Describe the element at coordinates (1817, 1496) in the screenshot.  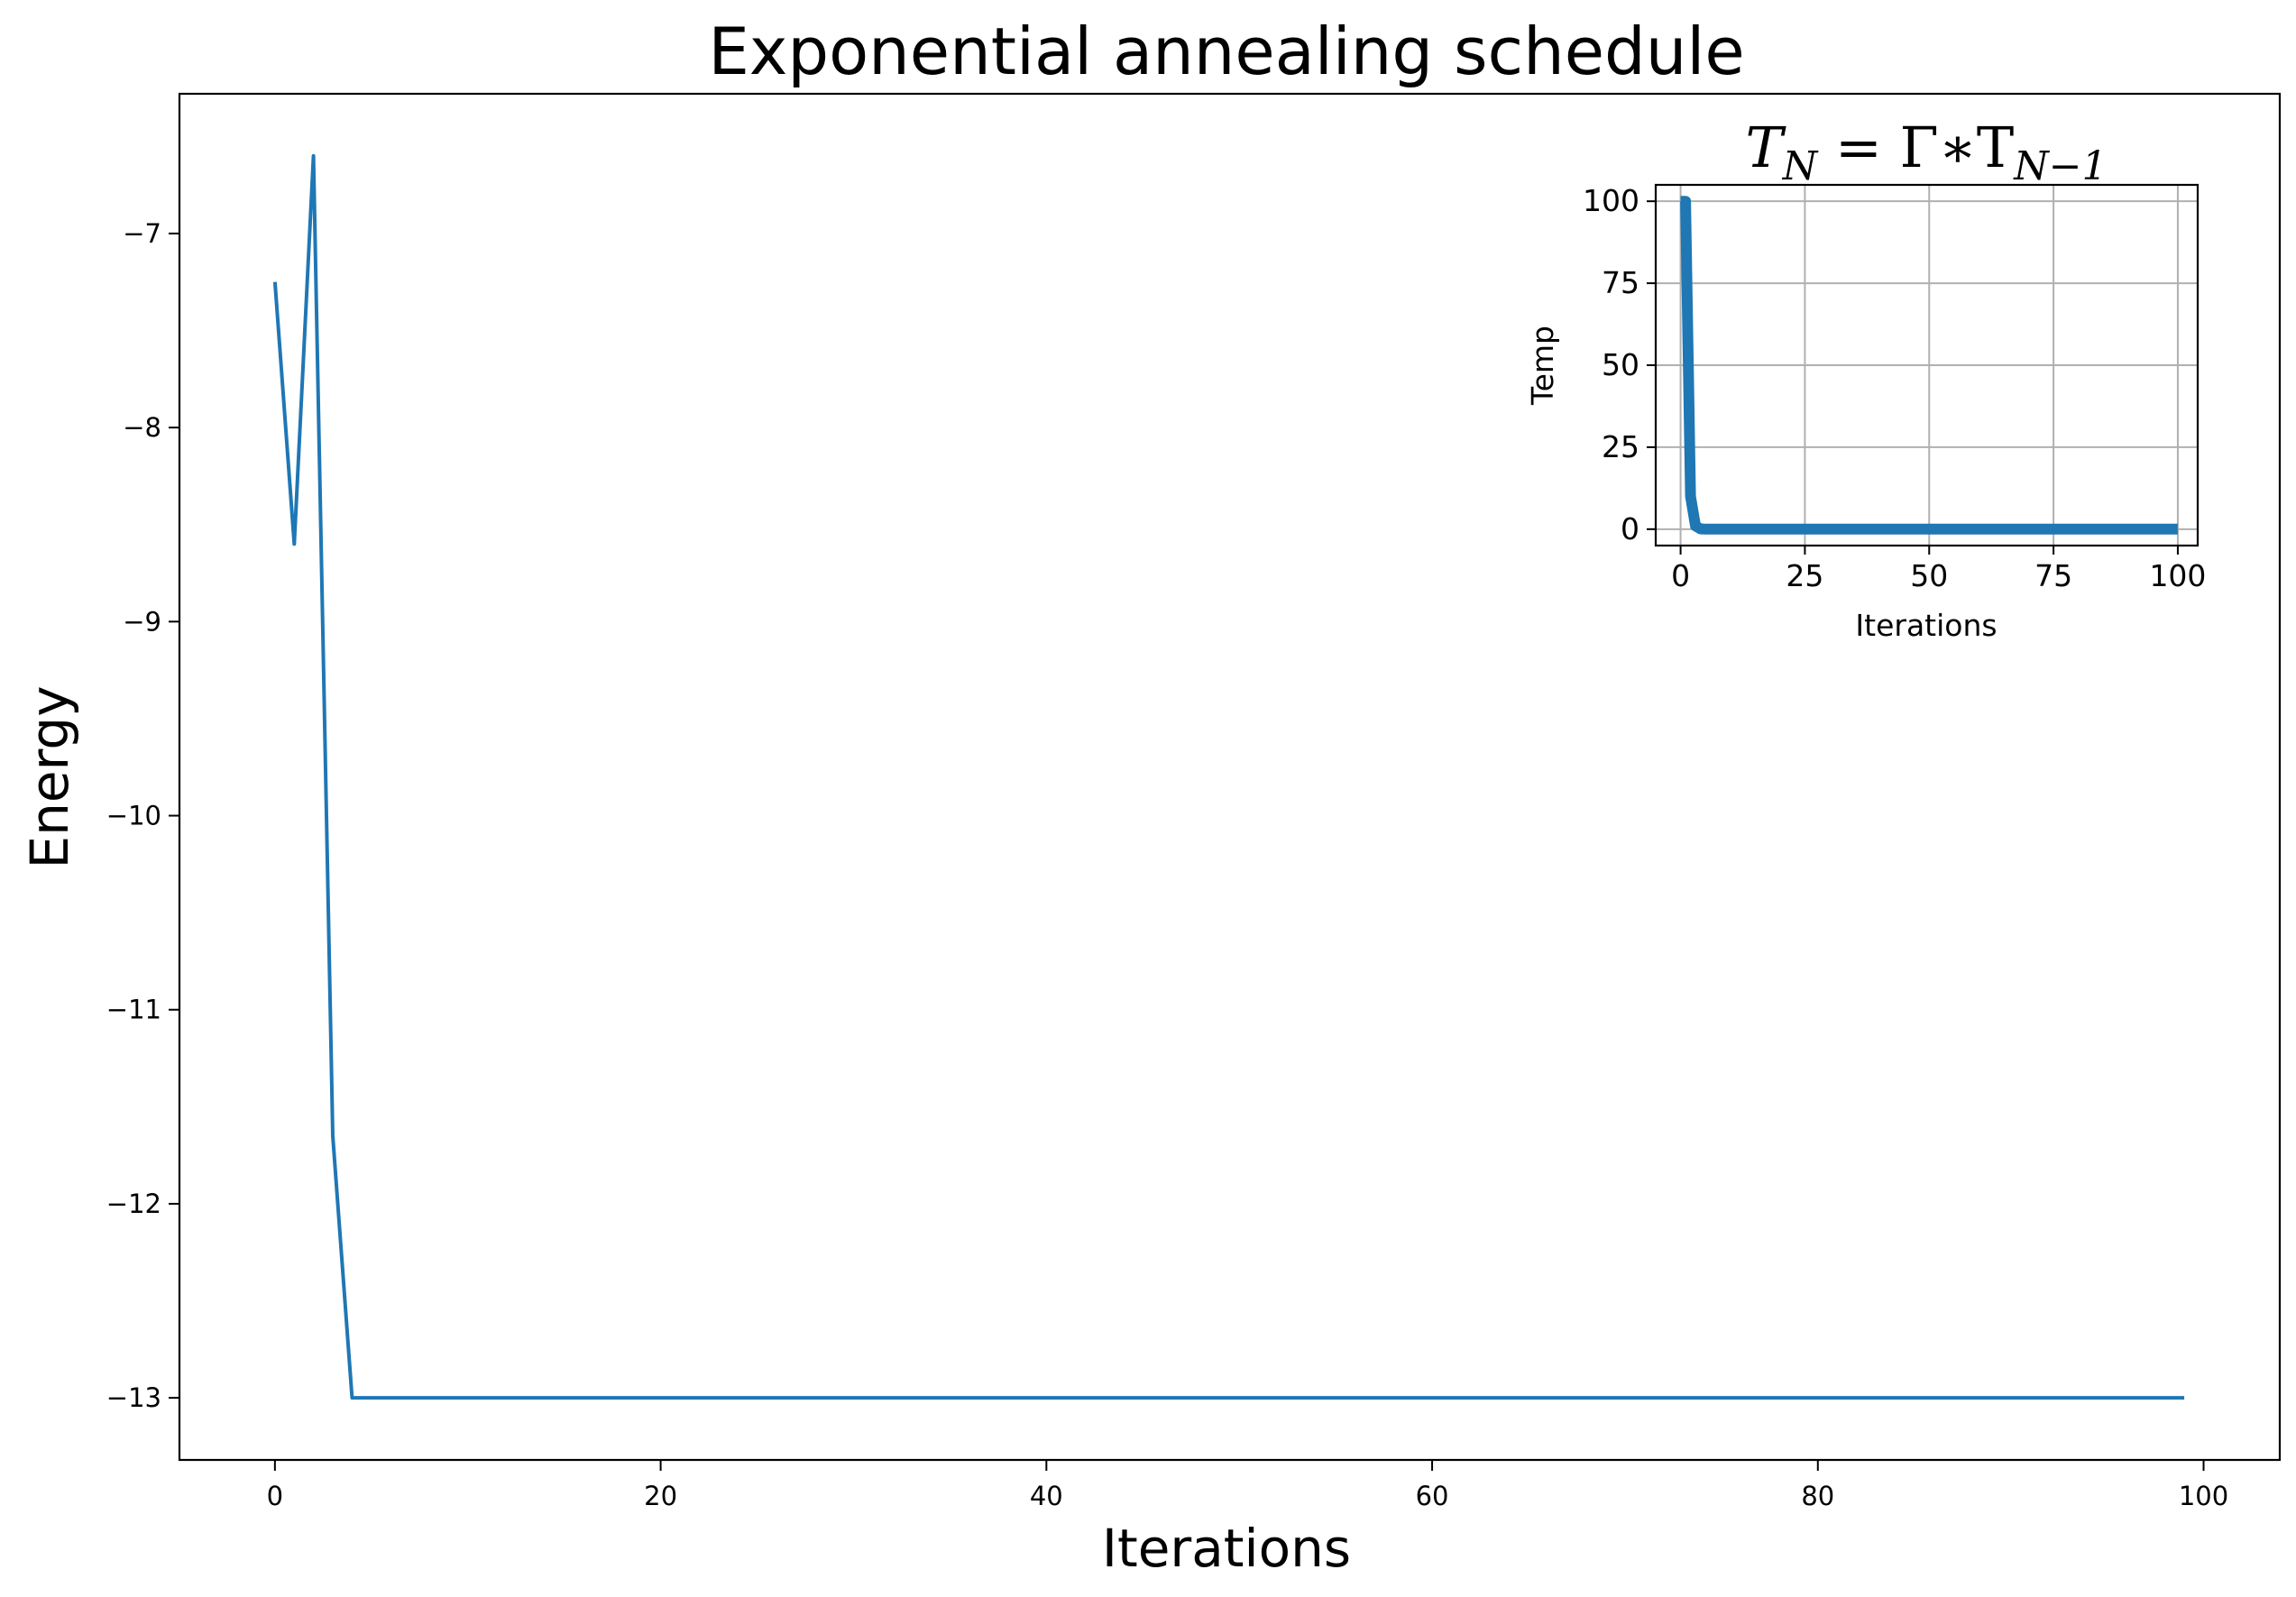
I see `x-tick-label: 80` at that location.